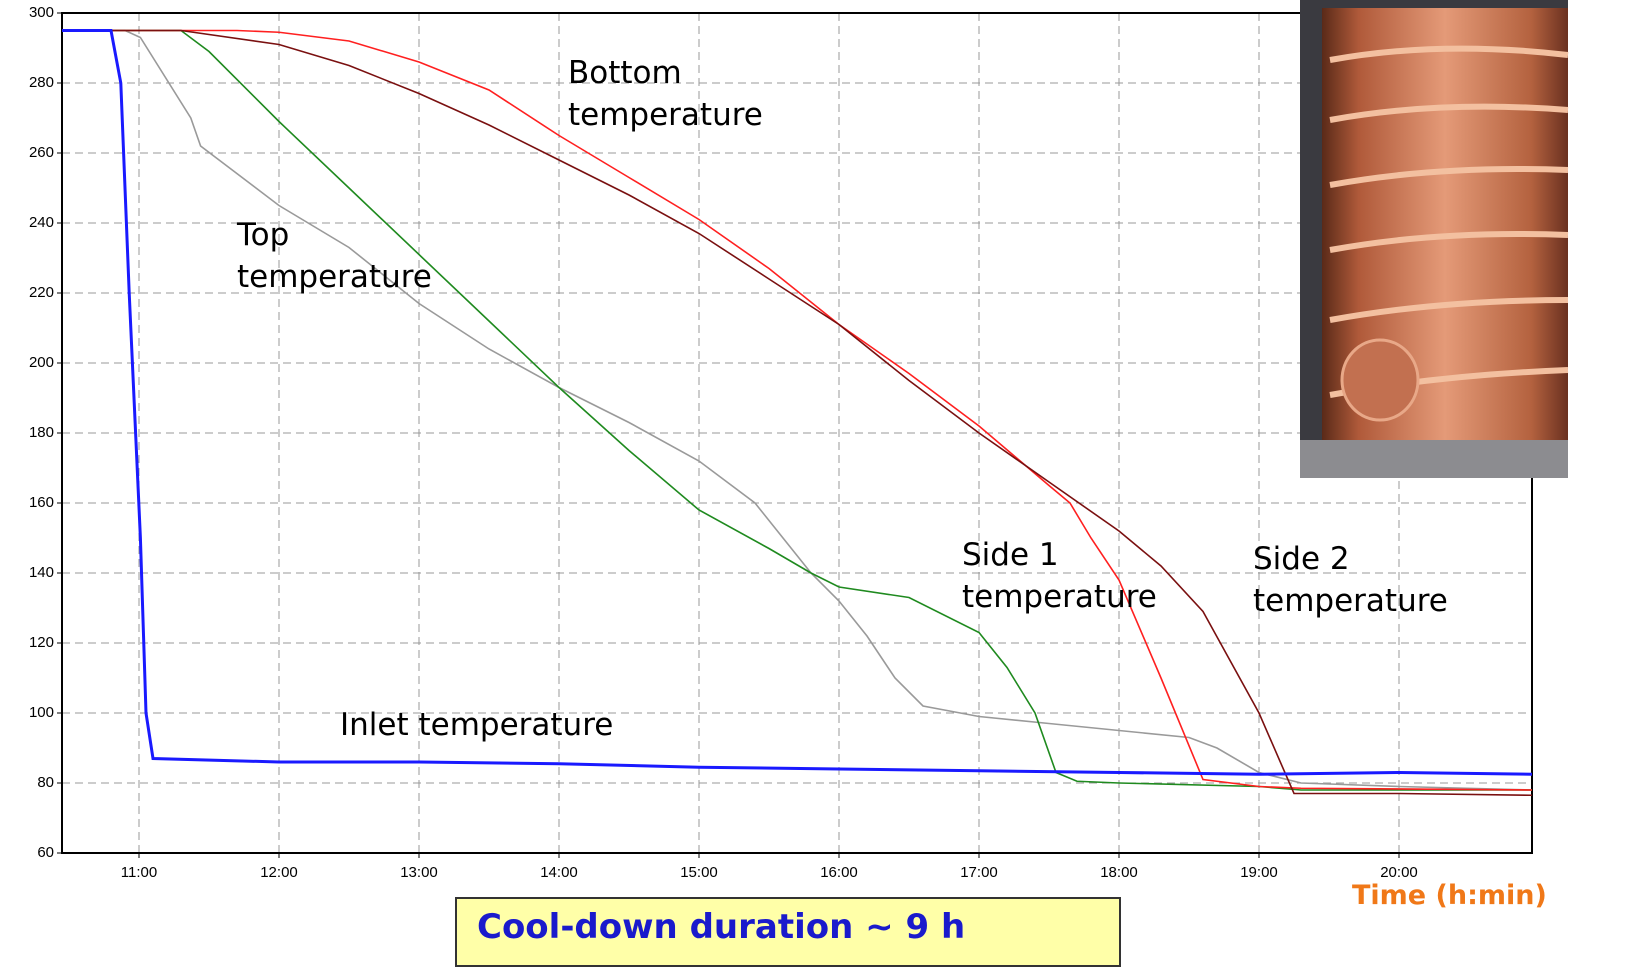 This screenshot has width=1629, height=967. What do you see at coordinates (699, 872) in the screenshot?
I see `x-tick-label: 15:00` at bounding box center [699, 872].